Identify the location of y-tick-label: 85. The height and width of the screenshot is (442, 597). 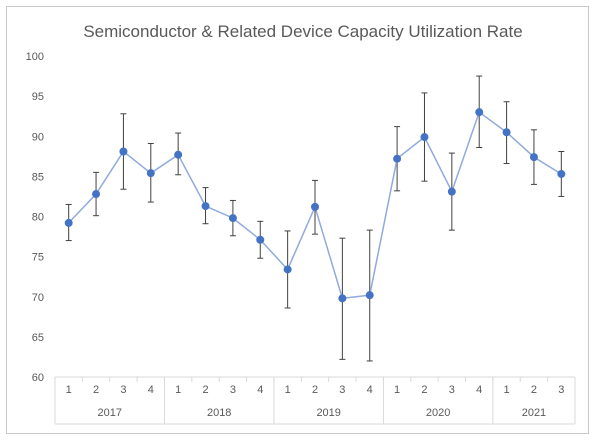
(38, 177).